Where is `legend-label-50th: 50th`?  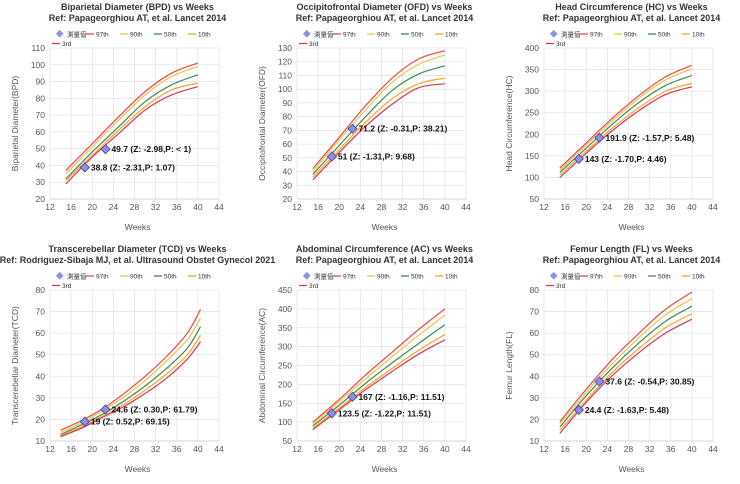 legend-label-50th: 50th is located at coordinates (170, 35).